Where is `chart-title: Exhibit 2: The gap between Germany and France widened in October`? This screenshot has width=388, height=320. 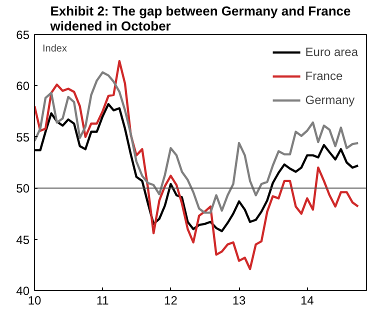 chart-title: Exhibit 2: The gap between Germany and France widened in October is located at coordinates (200, 19).